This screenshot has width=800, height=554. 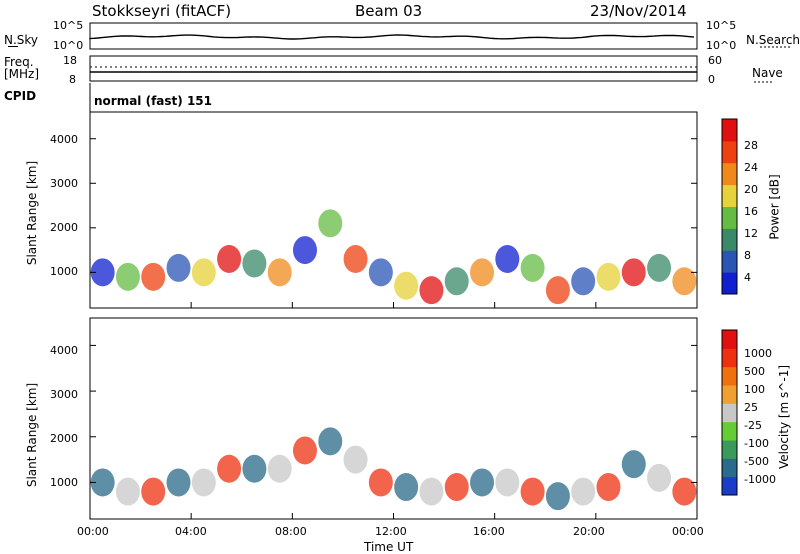 I want to click on freq-left-bottom: 8, so click(x=72, y=79).